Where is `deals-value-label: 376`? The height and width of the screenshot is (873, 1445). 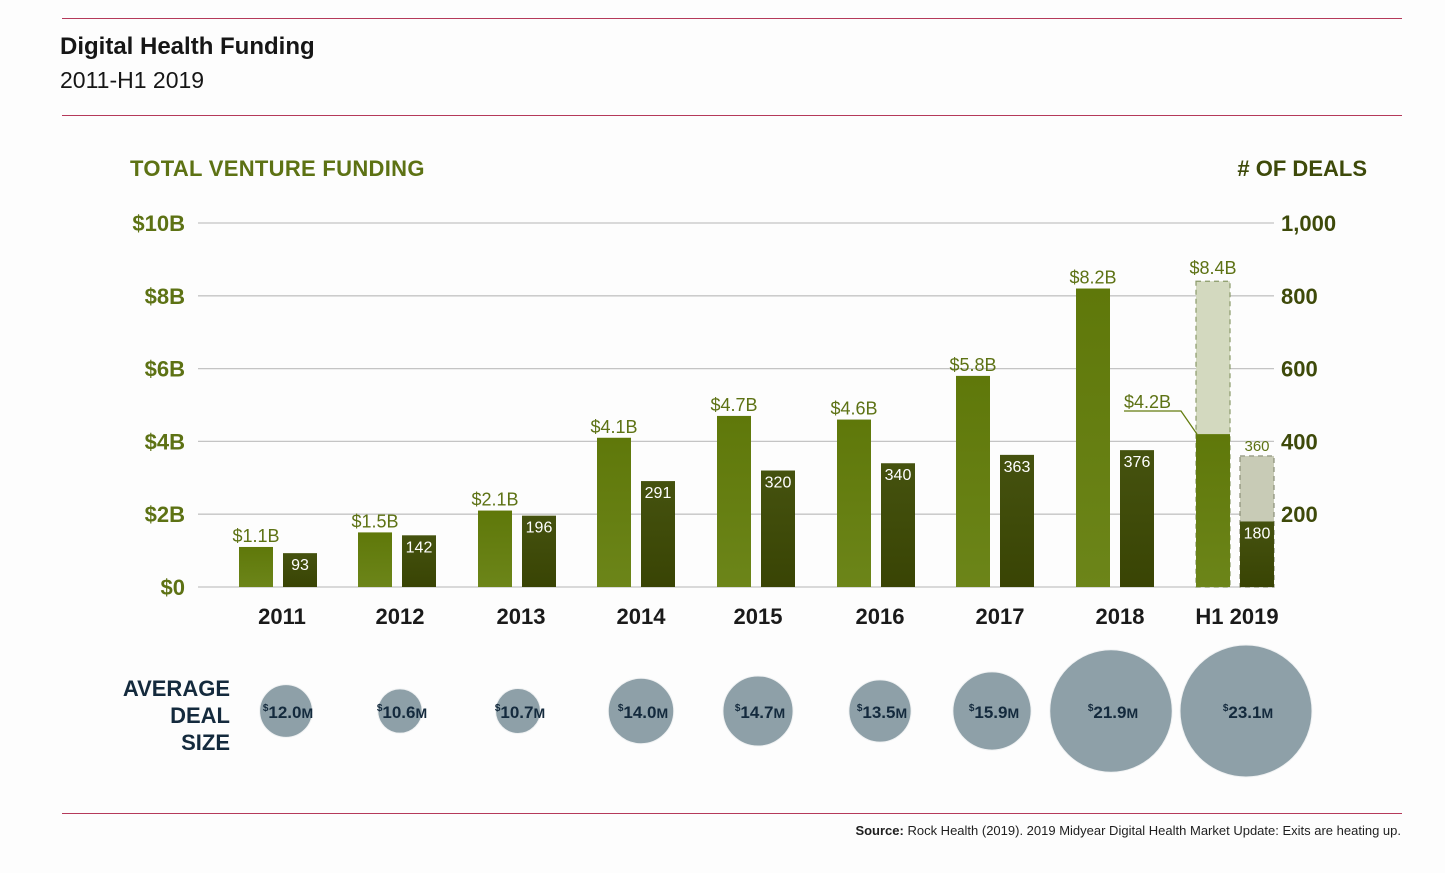
deals-value-label: 376 is located at coordinates (1137, 462).